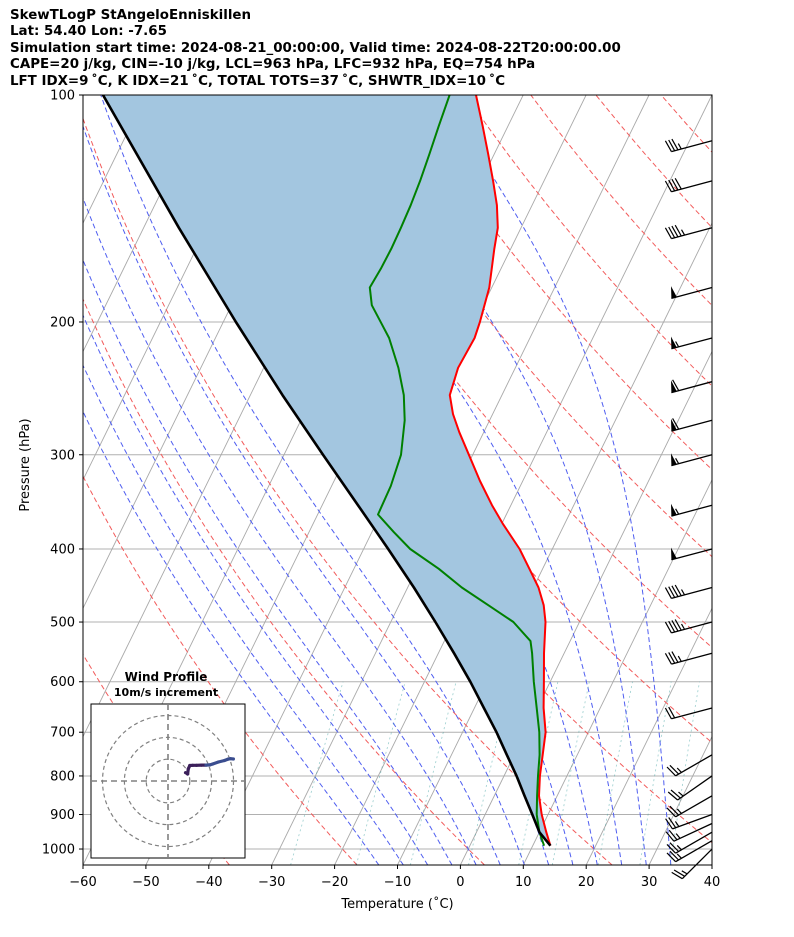  What do you see at coordinates (271, 882) in the screenshot?
I see `x-tick-label: −30` at bounding box center [271, 882].